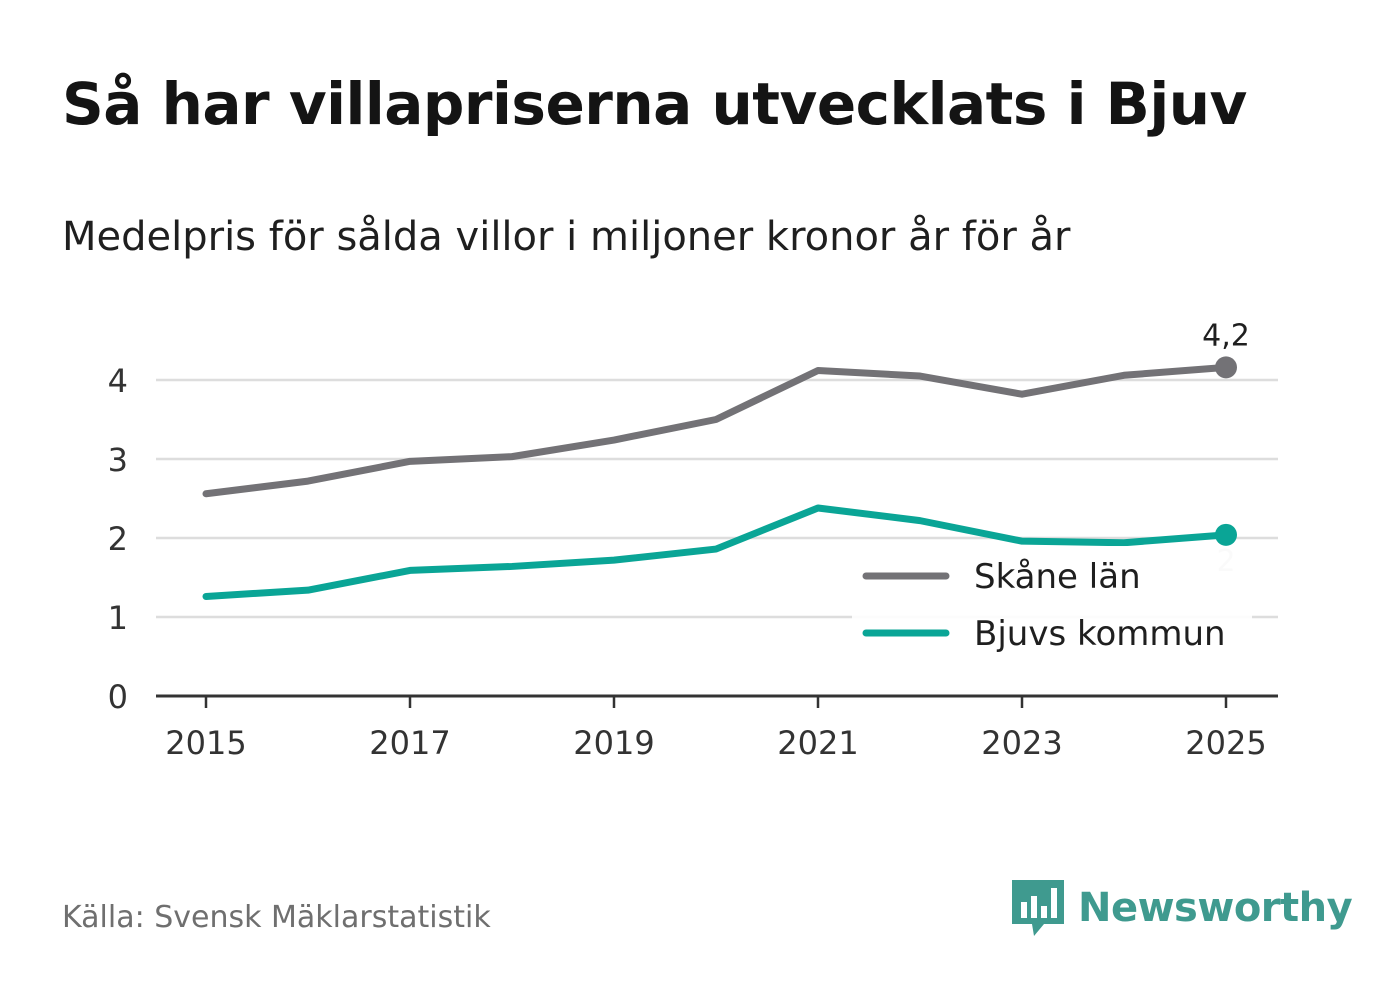 The width and height of the screenshot is (1382, 999). Describe the element at coordinates (205, 743) in the screenshot. I see `x-tick-label: 2015` at that location.